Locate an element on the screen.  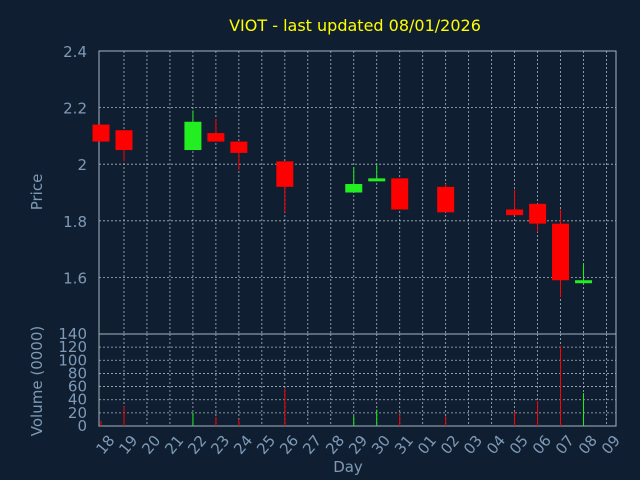
x-tick-label: 02 is located at coordinates (450, 445).